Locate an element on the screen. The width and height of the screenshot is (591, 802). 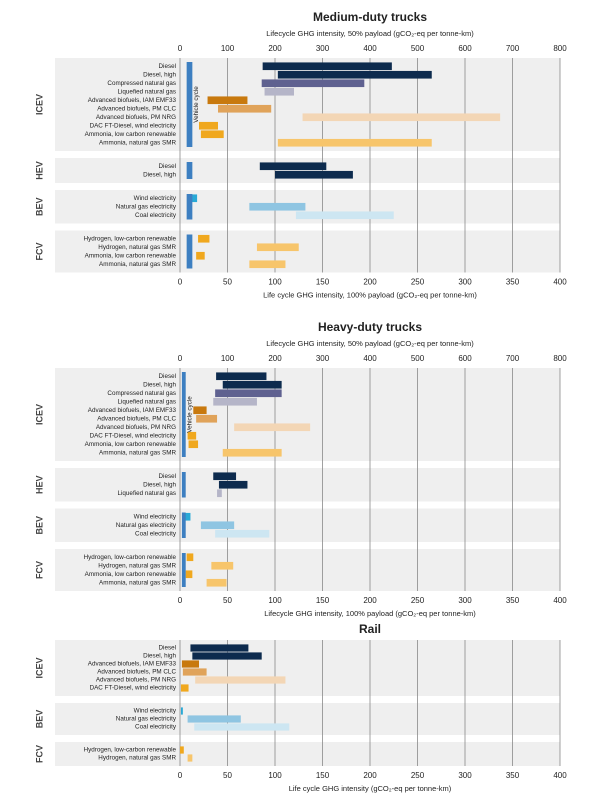
group-label: BEV is located at coordinates (39, 719).